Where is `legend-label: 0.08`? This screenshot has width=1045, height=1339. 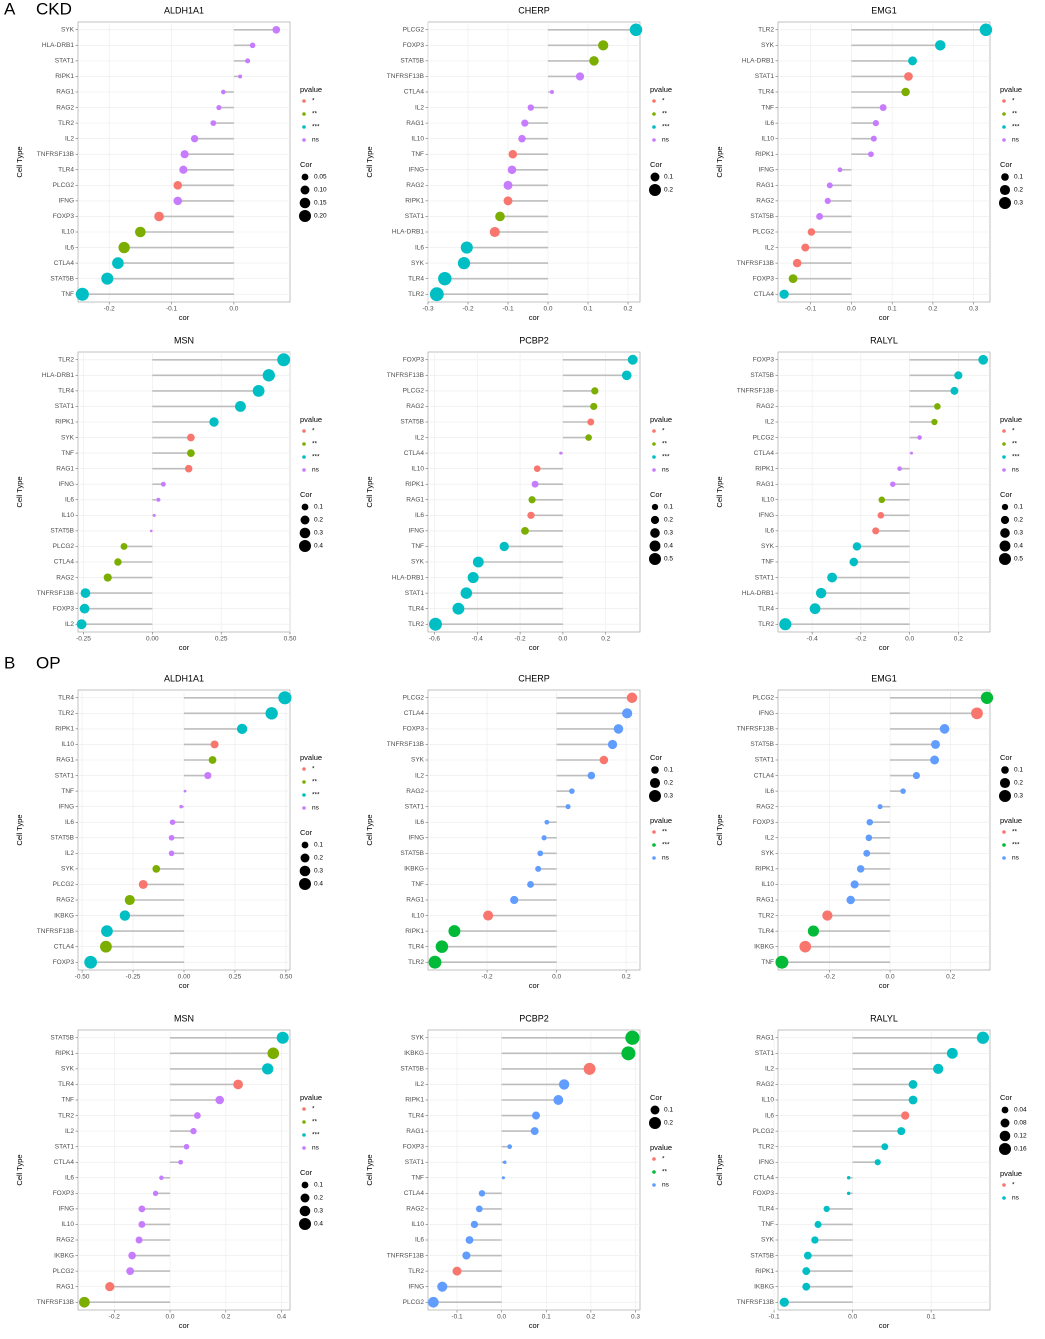
legend-label: 0.08 is located at coordinates (1020, 1123).